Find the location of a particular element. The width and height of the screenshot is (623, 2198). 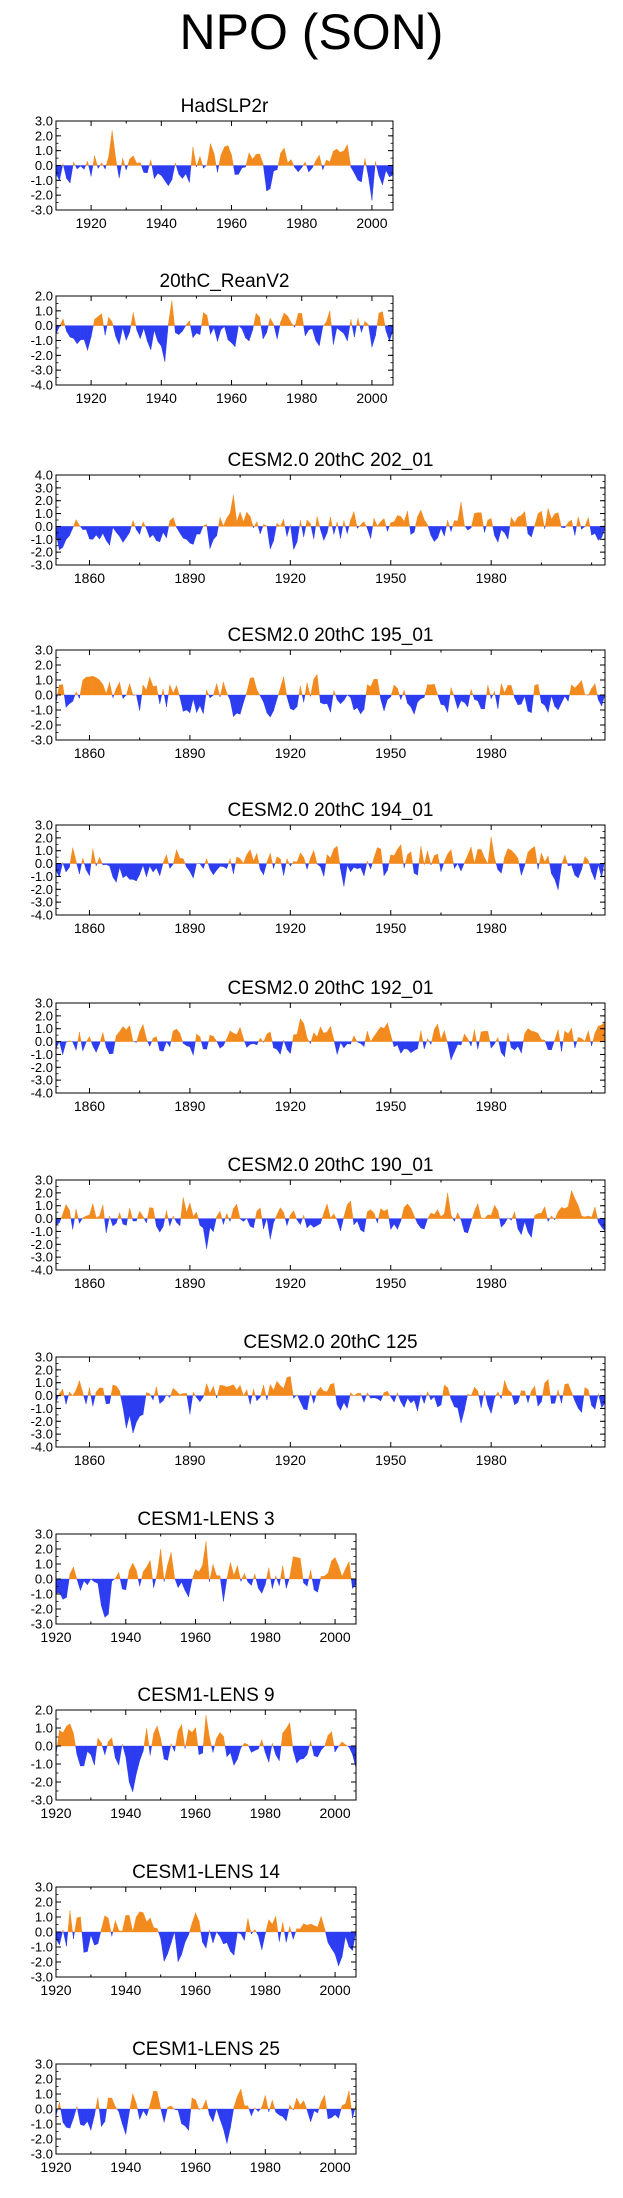

x-tick-label: 1890 is located at coordinates (189, 753).